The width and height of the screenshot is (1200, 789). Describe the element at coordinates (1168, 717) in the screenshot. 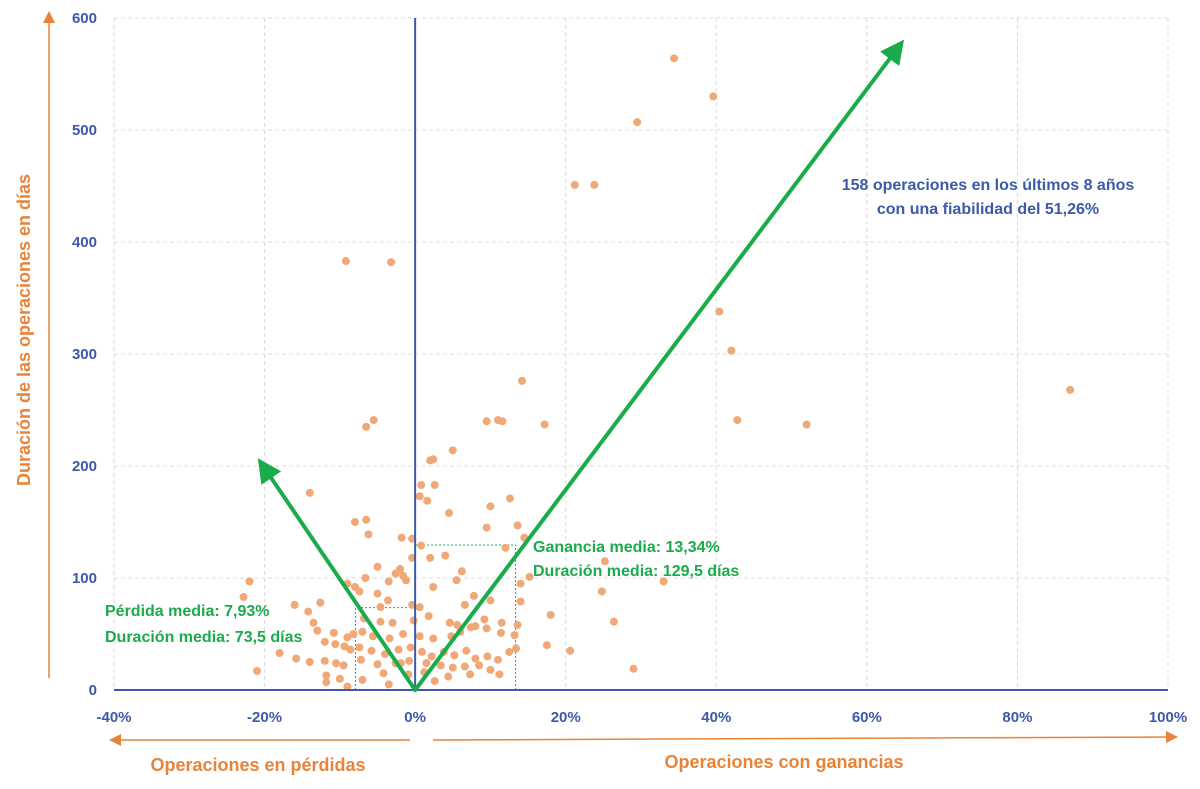

I see `x-tick-label: 100%` at that location.